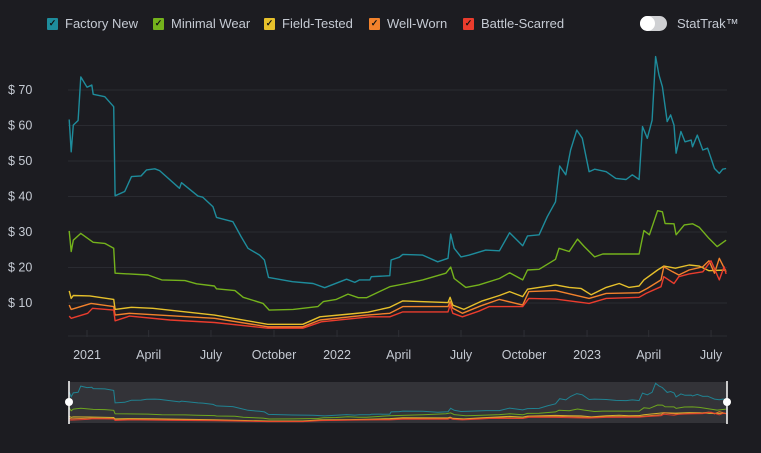 The image size is (761, 453). What do you see at coordinates (20, 126) in the screenshot?
I see `y-tick-label: $ 60` at bounding box center [20, 126].